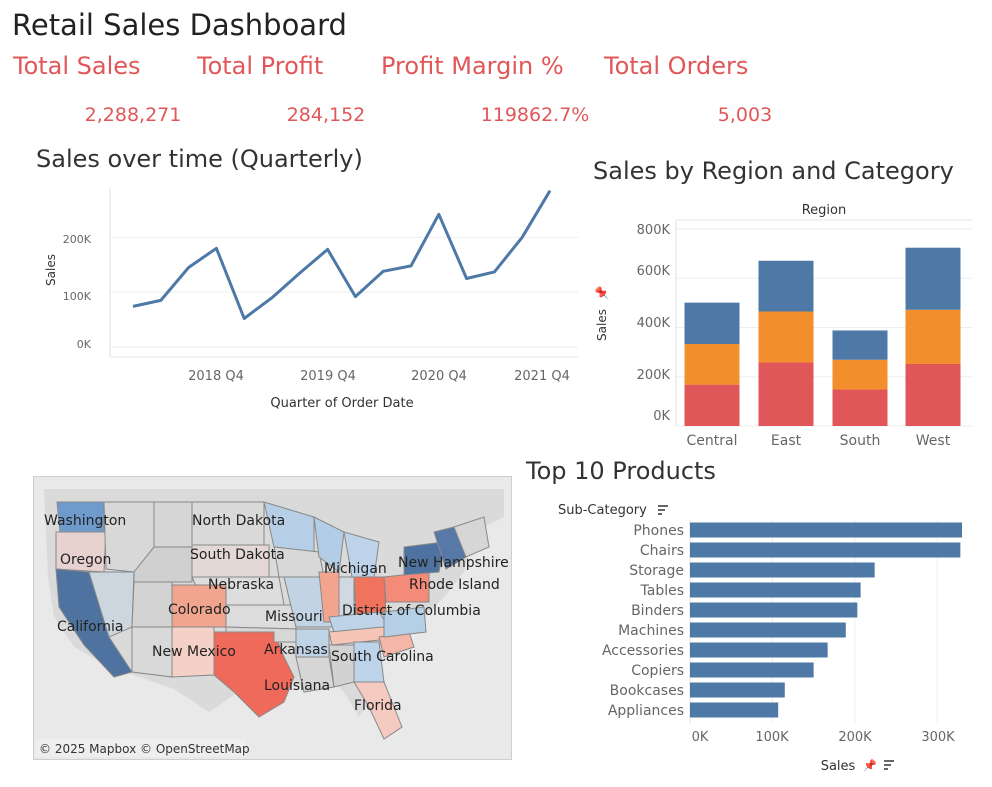 This screenshot has height=787, width=992. What do you see at coordinates (838, 766) in the screenshot?
I see `top10-x-axis-title: Sales` at bounding box center [838, 766].